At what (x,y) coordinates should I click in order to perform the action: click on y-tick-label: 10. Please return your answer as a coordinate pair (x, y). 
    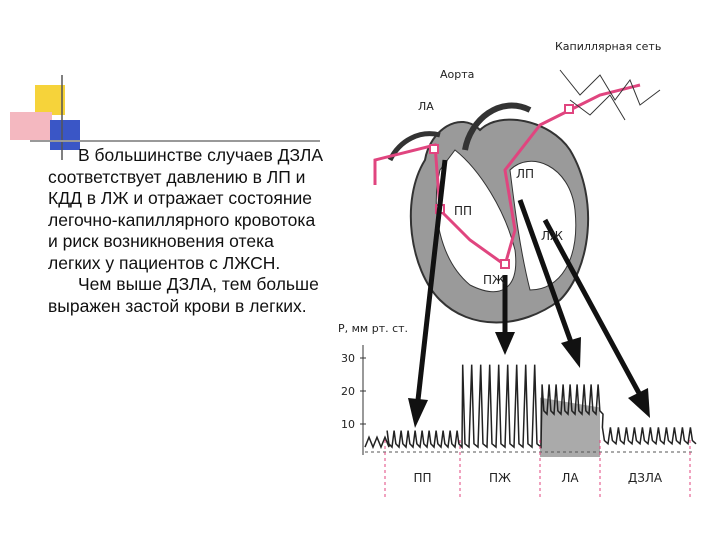
    Looking at the image, I should click on (348, 424).